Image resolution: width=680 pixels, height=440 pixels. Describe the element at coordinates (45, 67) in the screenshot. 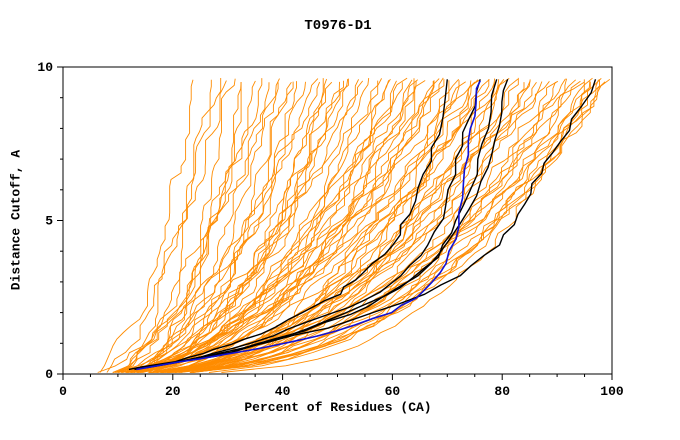

I see `y-tick-label: 10` at that location.